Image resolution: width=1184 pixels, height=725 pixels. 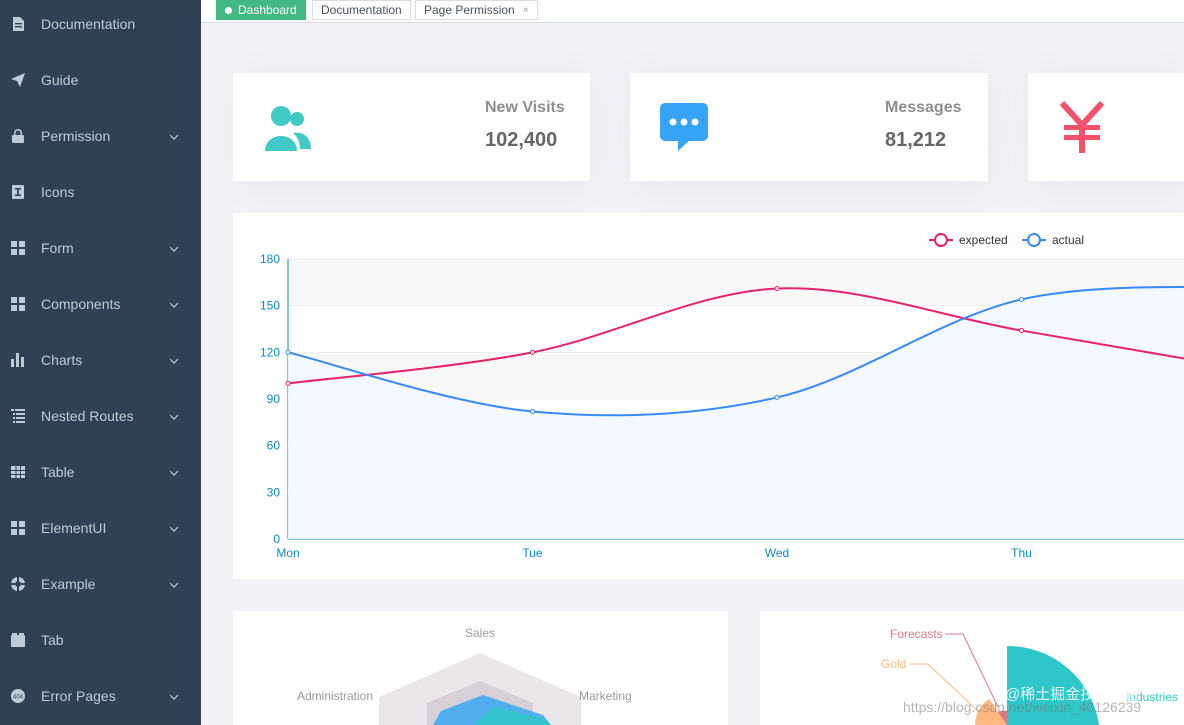 What do you see at coordinates (968, 240) in the screenshot?
I see `legend-item-expected: expected` at bounding box center [968, 240].